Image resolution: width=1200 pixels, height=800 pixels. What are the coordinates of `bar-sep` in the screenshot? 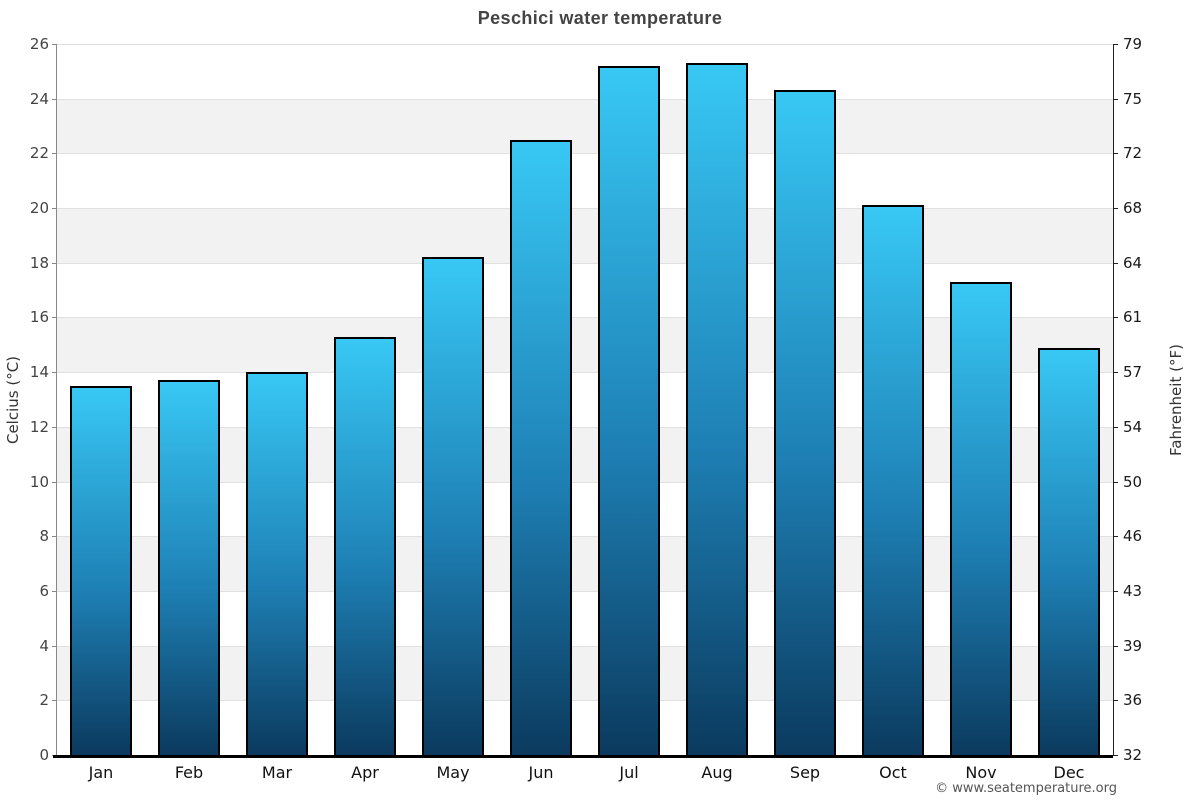 It's located at (805, 422).